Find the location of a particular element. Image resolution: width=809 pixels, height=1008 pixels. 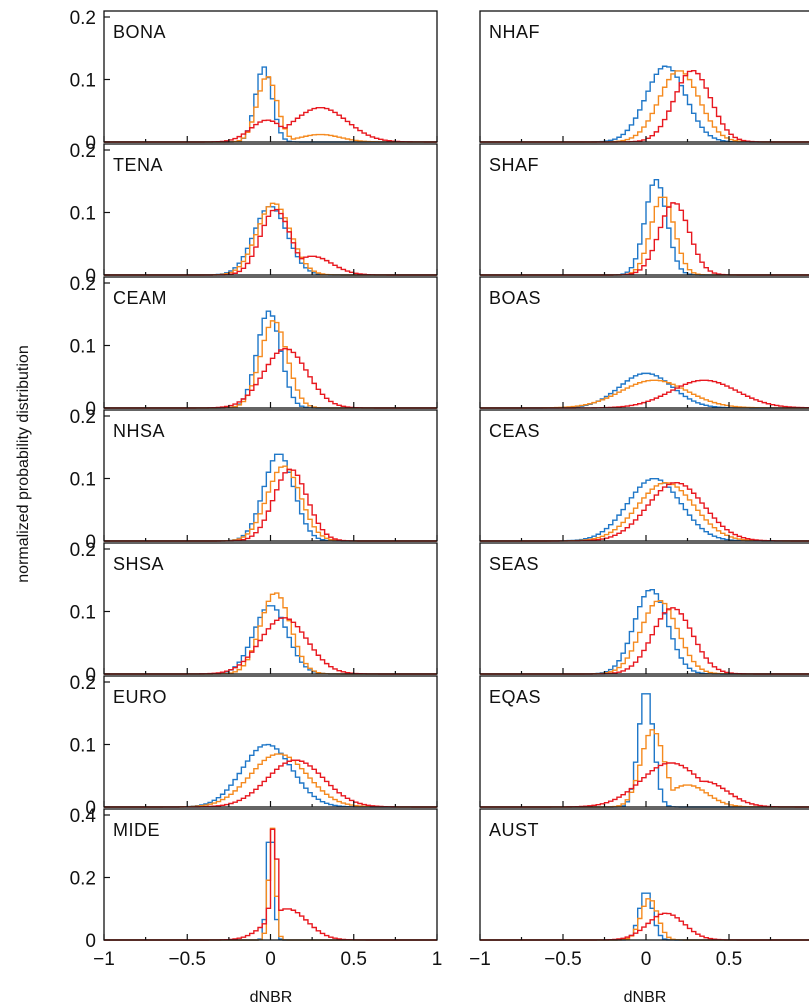

region-label: BONA is located at coordinates (139, 32).